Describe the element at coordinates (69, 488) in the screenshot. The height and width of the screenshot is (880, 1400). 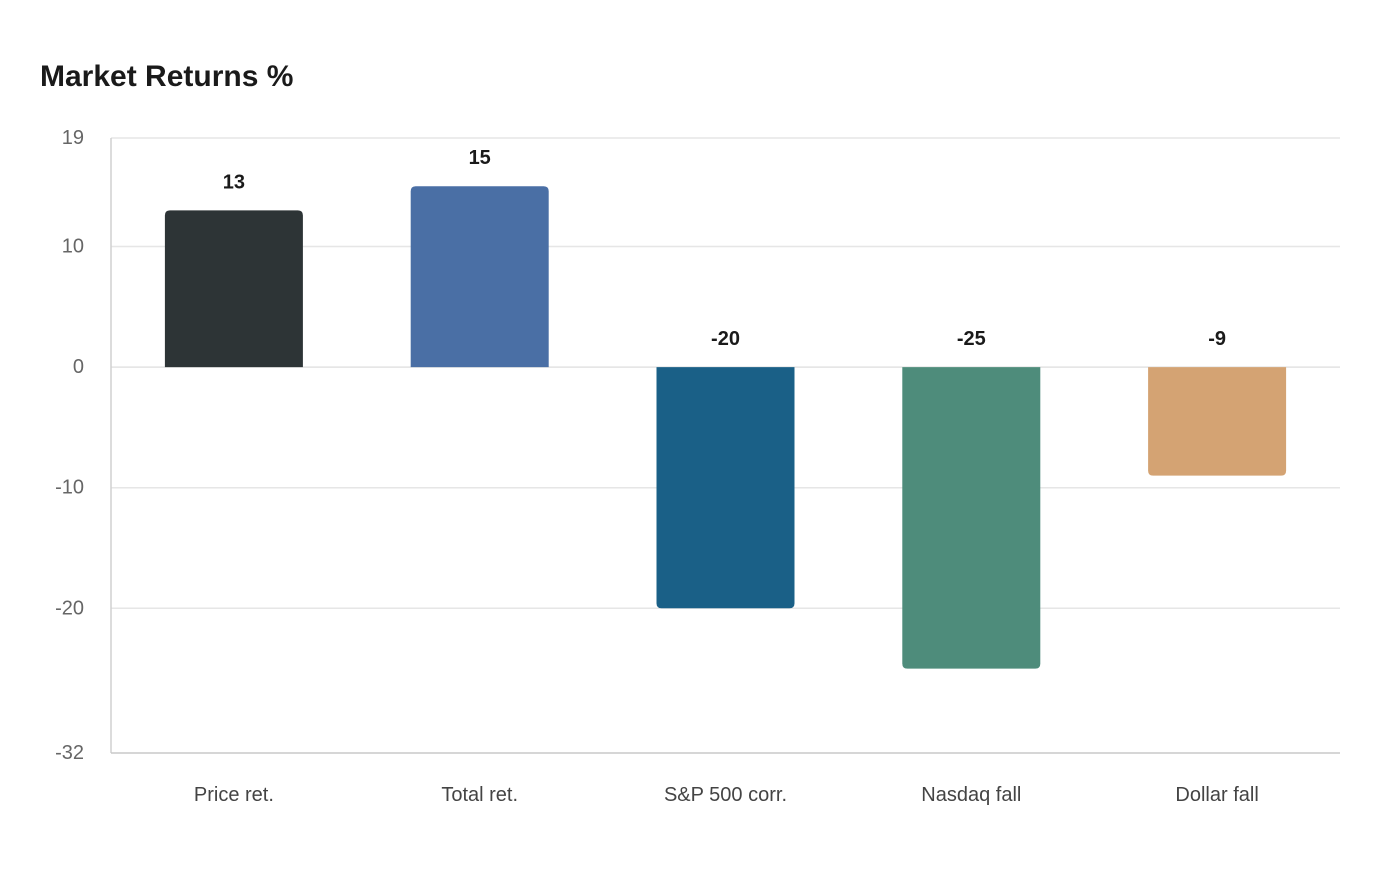
I see `y-tick-label: -10` at that location.